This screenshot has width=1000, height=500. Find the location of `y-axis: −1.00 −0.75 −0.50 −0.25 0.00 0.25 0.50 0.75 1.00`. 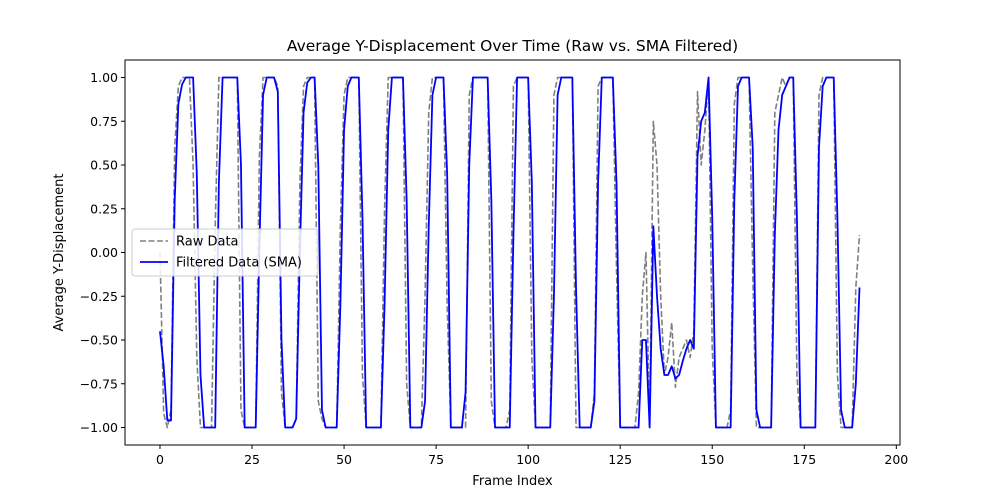

y-axis: −1.00 −0.75 −0.50 −0.25 0.00 0.25 0.50 0.75 1.00 is located at coordinates (102, 252).